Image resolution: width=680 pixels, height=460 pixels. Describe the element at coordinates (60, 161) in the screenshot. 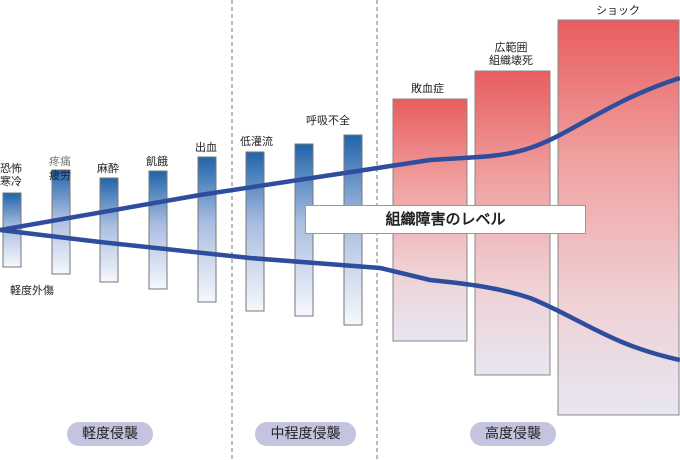

I see `label-pain: 疼痛` at that location.